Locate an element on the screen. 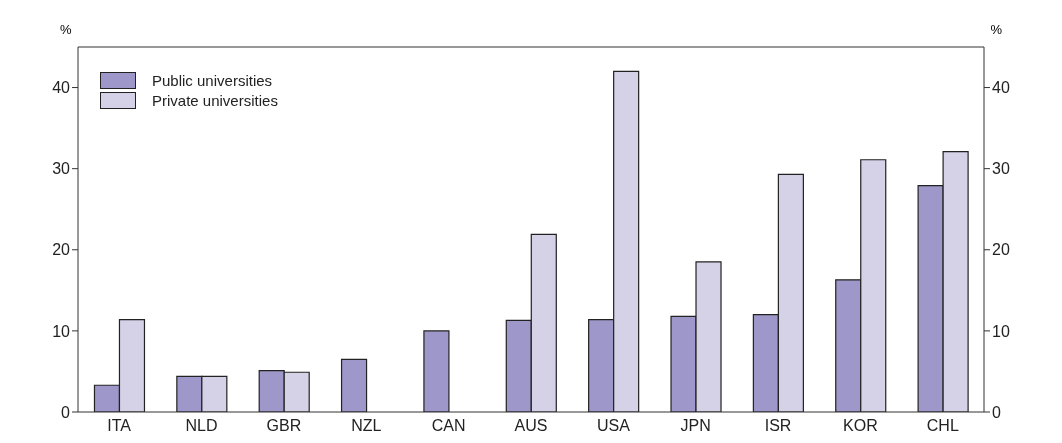 This screenshot has height=443, width=1062. y2-tick-label: 10 is located at coordinates (1001, 331).